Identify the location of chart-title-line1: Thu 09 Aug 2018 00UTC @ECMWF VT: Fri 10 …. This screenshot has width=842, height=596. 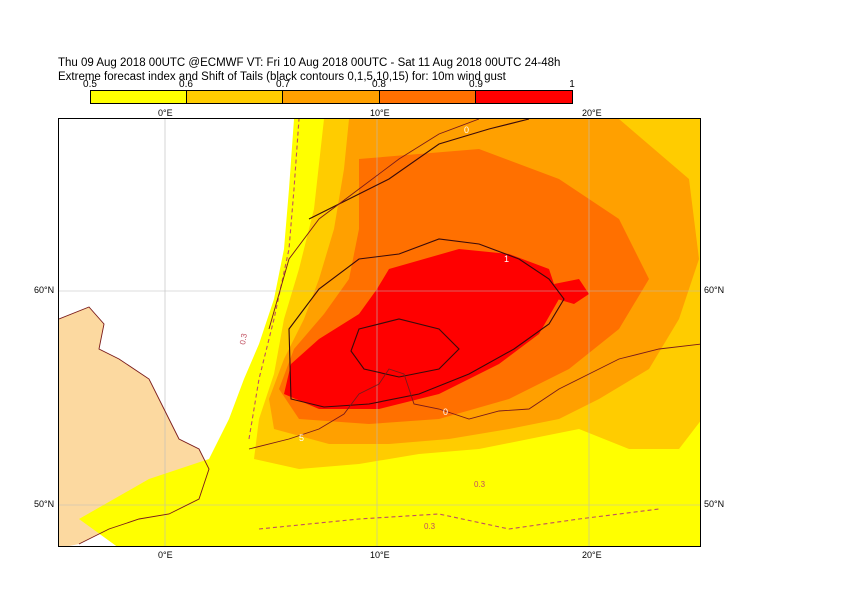
(309, 63).